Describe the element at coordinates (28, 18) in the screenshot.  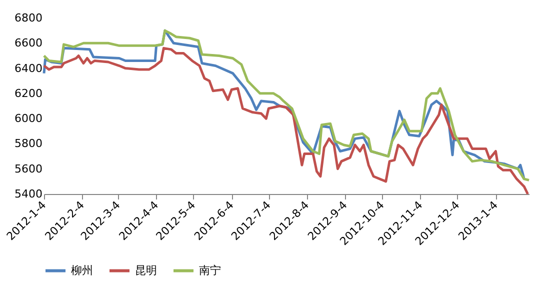
I see `y-tick-label: 6800` at that location.